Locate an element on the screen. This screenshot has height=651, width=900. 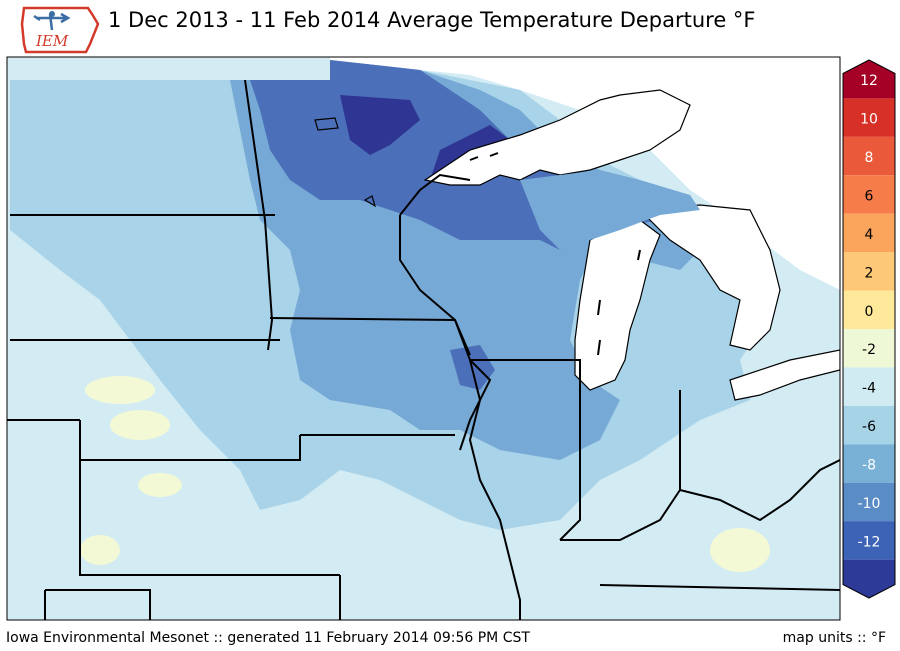
river-boundary is located at coordinates (494, 489).